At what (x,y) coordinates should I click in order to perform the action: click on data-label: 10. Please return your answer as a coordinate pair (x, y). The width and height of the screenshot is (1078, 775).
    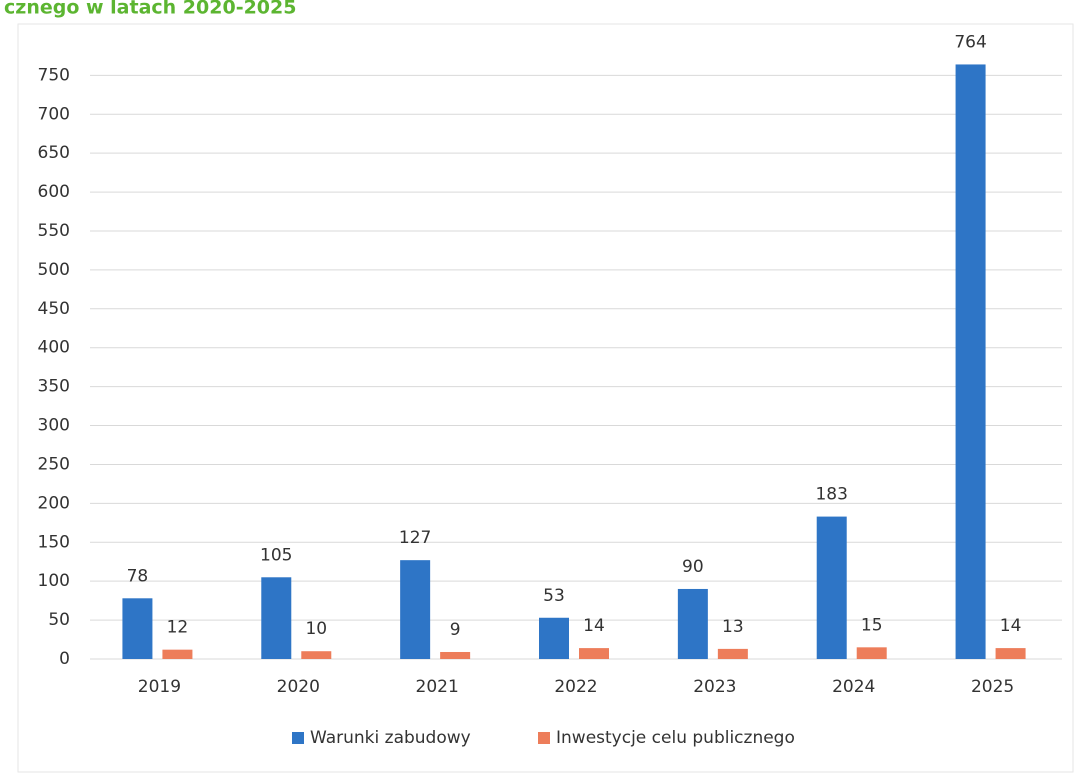
    Looking at the image, I should click on (316, 629).